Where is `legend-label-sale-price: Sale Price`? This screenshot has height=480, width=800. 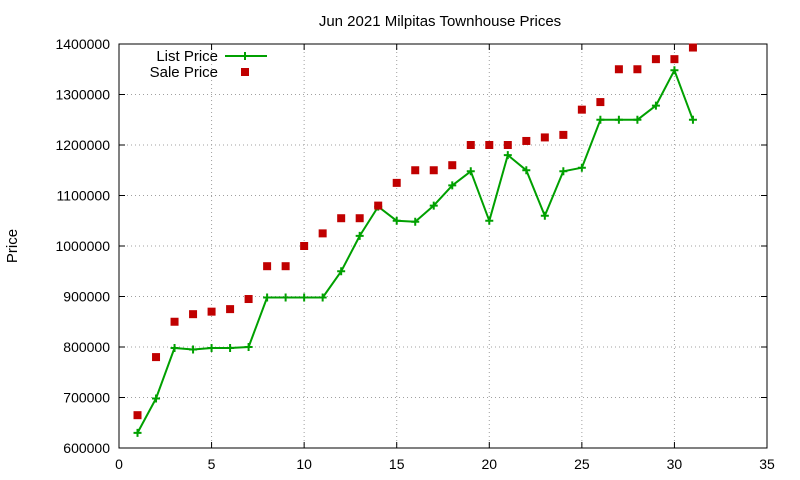
legend-label-sale-price: Sale Price is located at coordinates (184, 72).